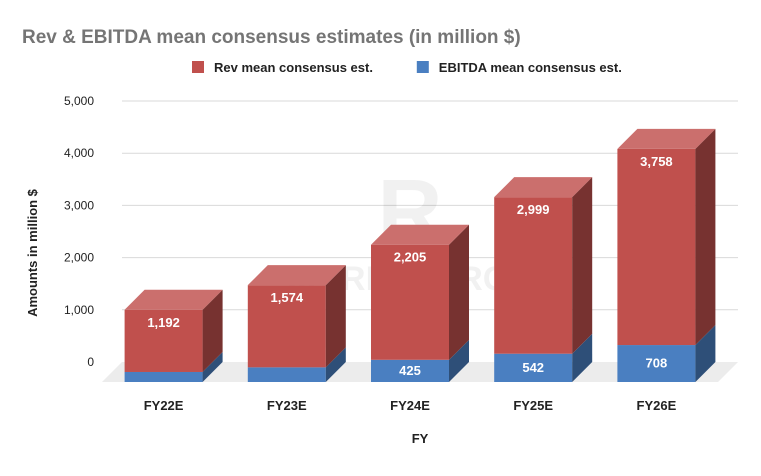  Describe the element at coordinates (410, 257) in the screenshot. I see `data-label: 2,205` at that location.